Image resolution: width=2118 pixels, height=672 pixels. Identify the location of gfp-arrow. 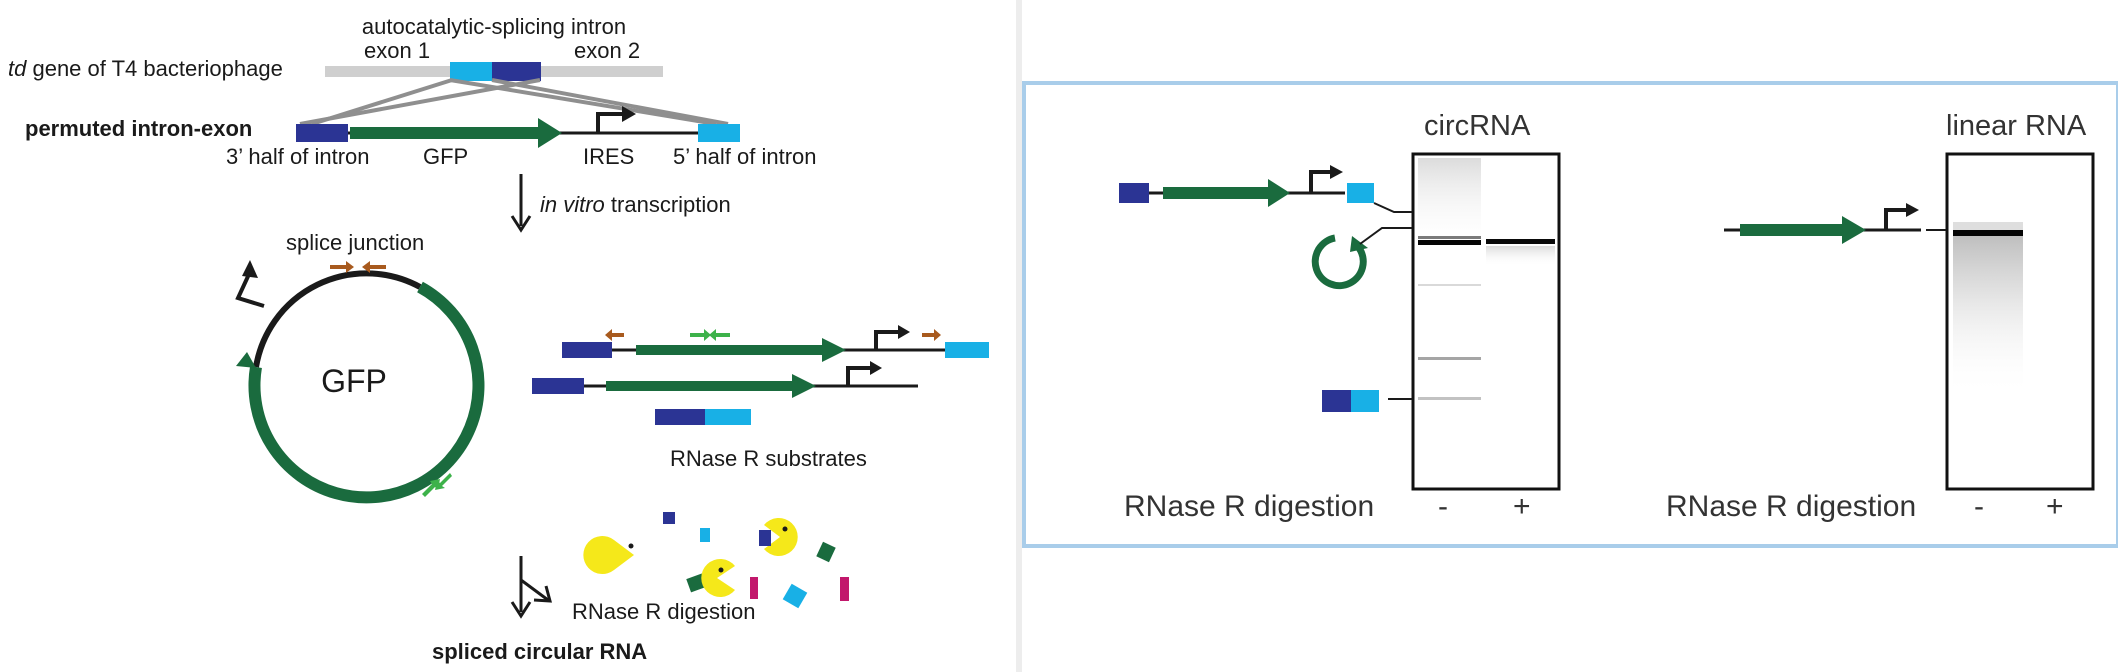
(456, 133).